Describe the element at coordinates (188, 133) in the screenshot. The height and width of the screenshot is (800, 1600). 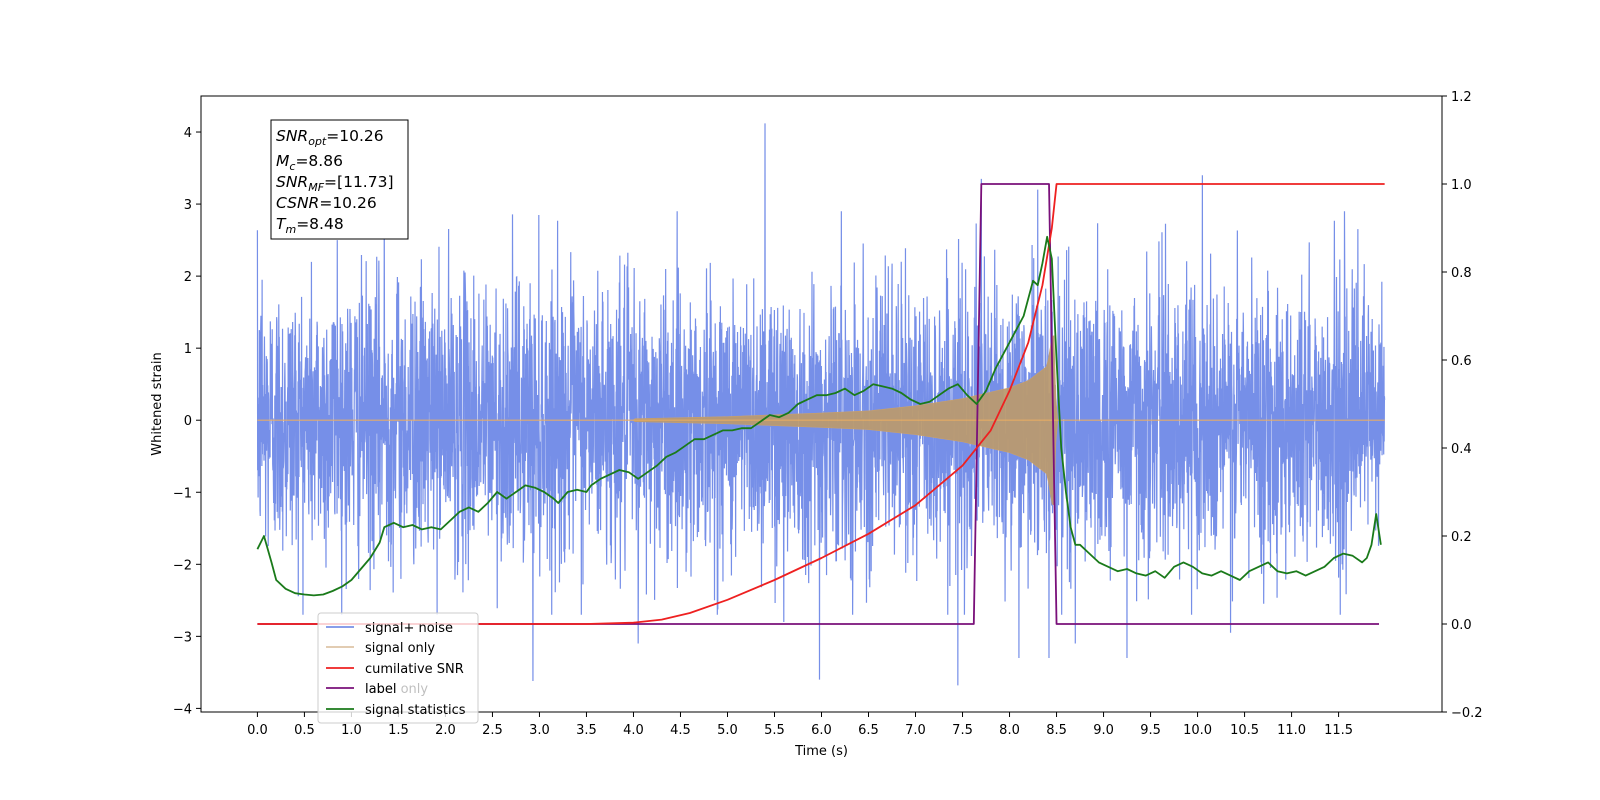
I see `y-tick-label: 4` at that location.